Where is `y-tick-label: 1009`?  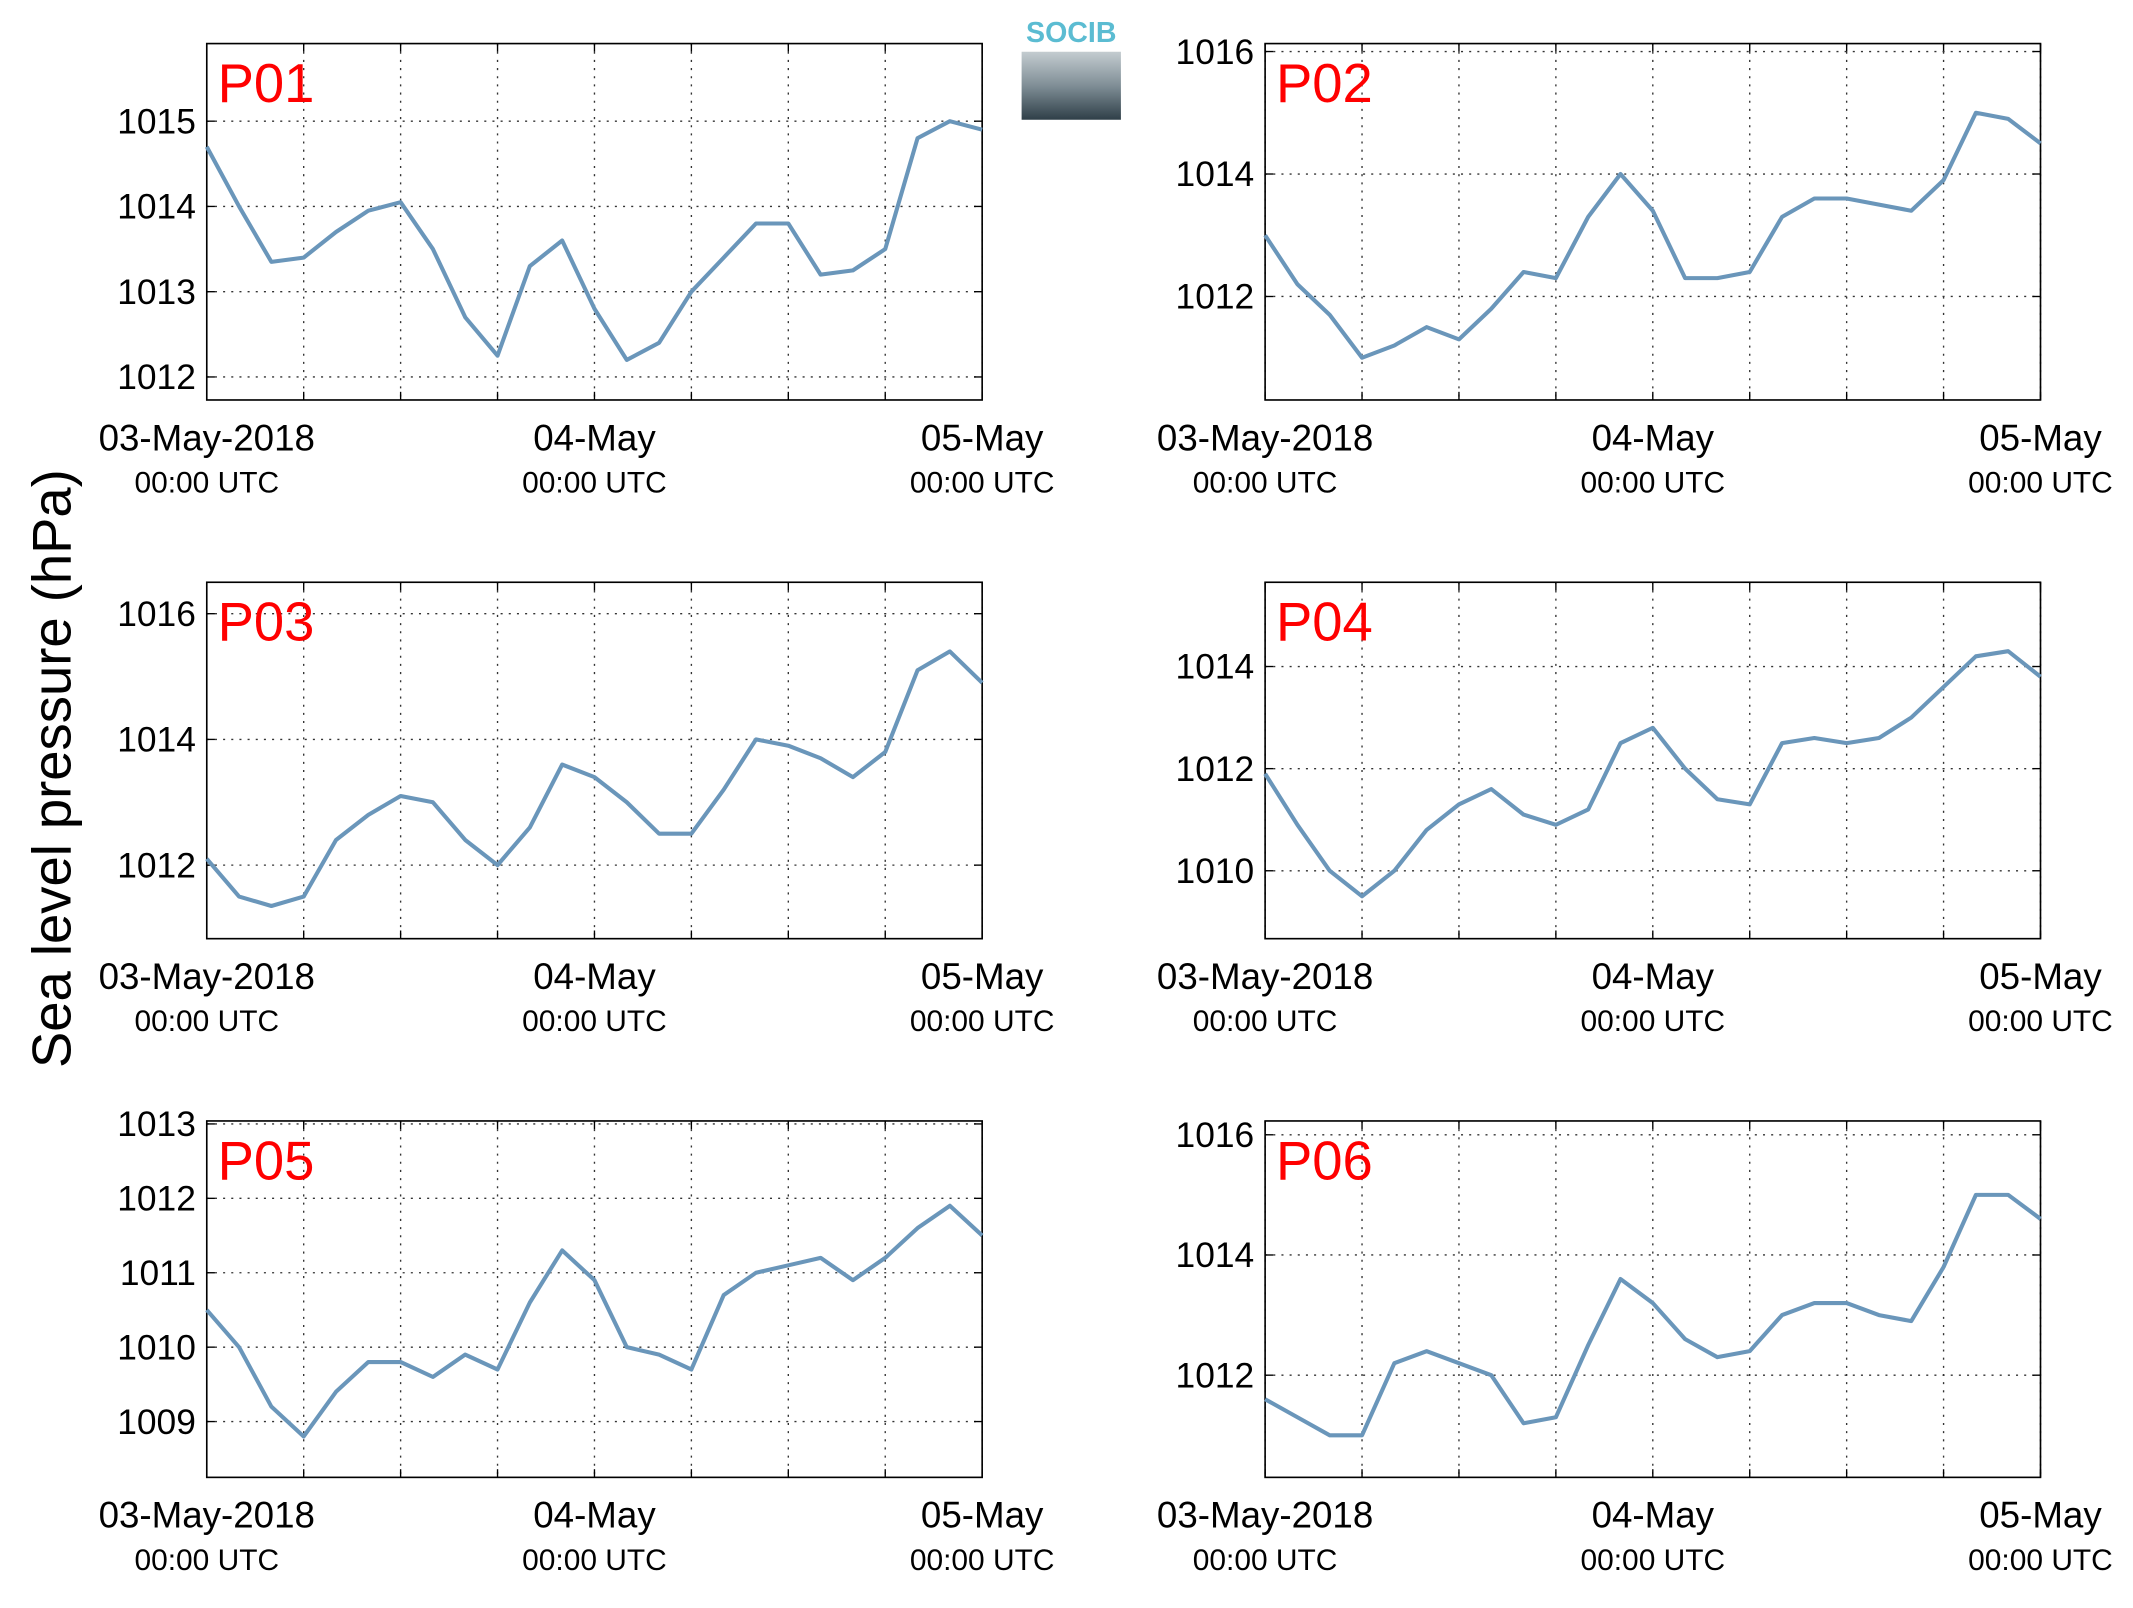 y-tick-label: 1009 is located at coordinates (156, 1422).